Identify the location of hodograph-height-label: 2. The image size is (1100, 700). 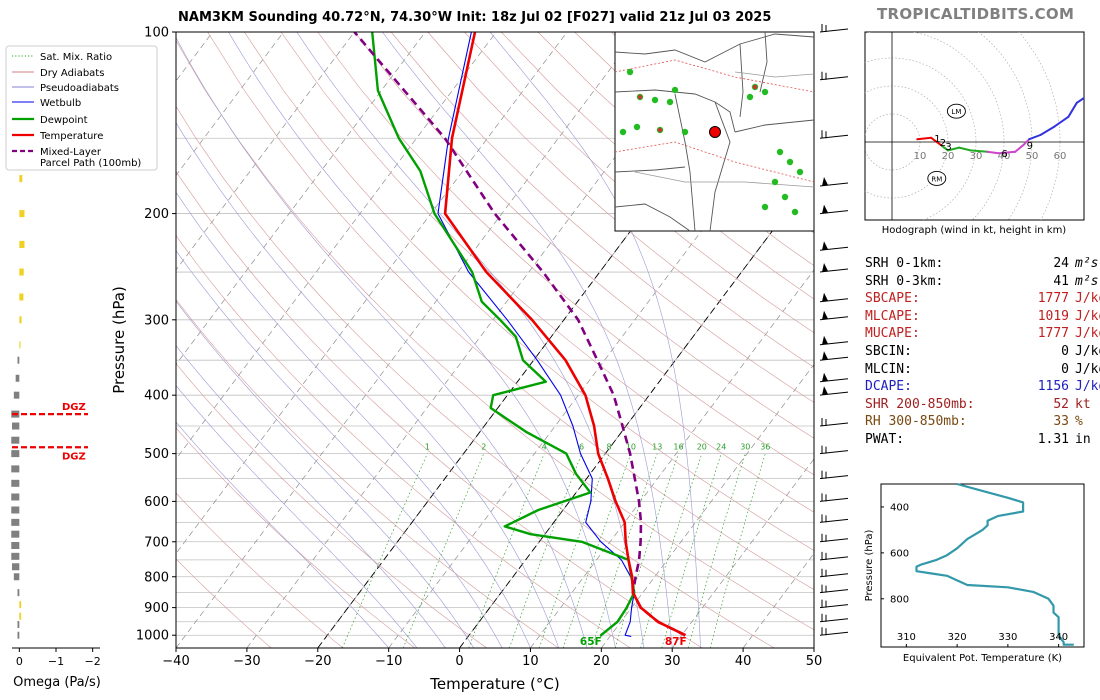
(943, 143).